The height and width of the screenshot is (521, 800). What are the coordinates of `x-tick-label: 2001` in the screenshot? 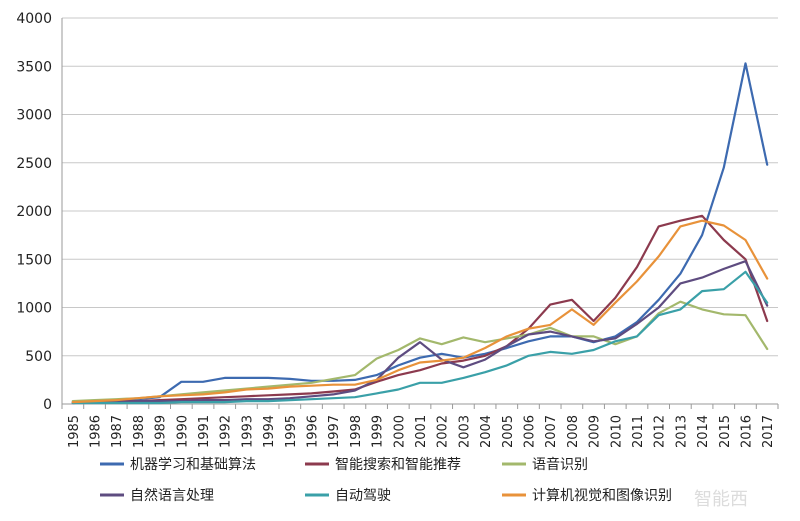 It's located at (421, 431).